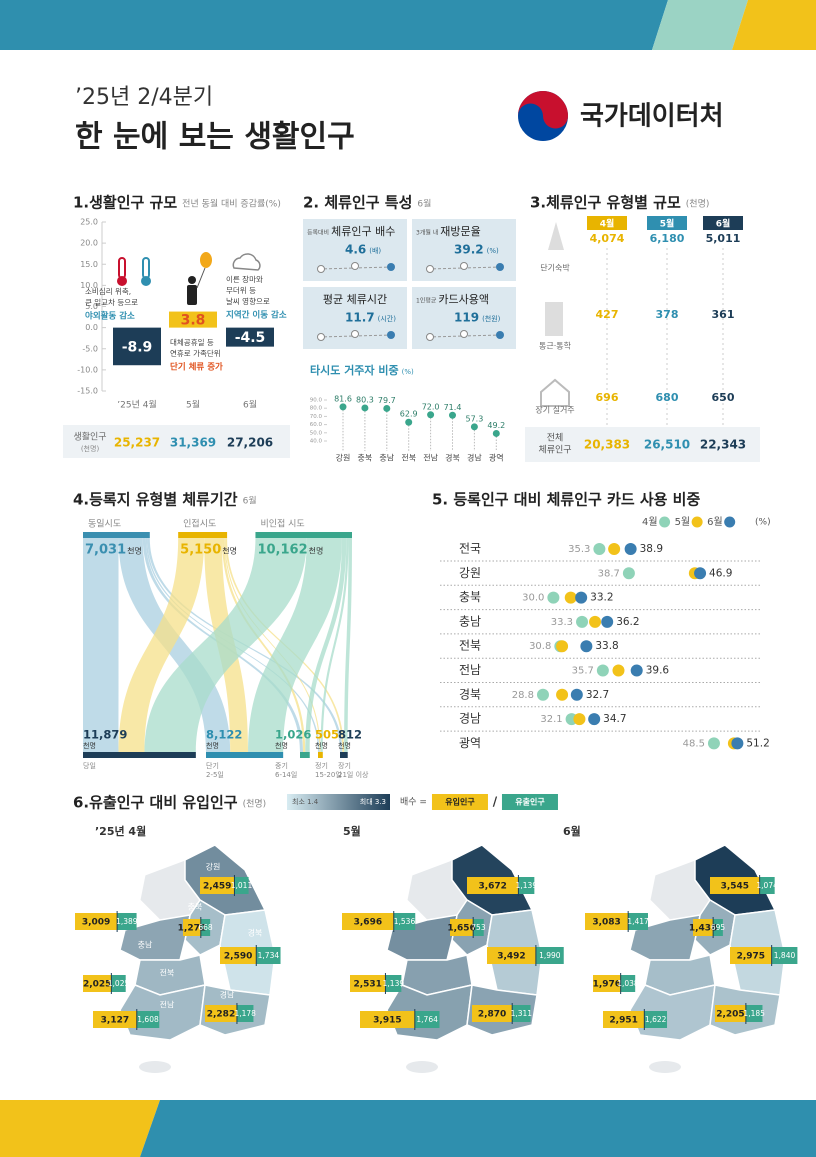  I want to click on target-name: 단기, so click(212, 765).